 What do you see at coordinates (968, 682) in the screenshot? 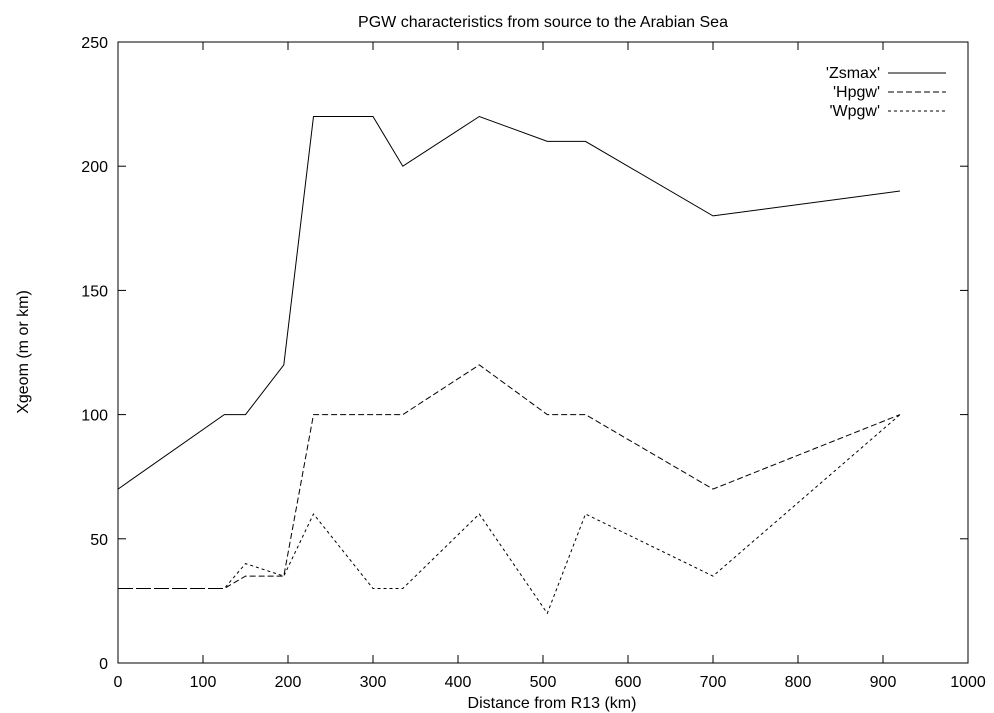
I see `x-tick-label: 1000` at bounding box center [968, 682].